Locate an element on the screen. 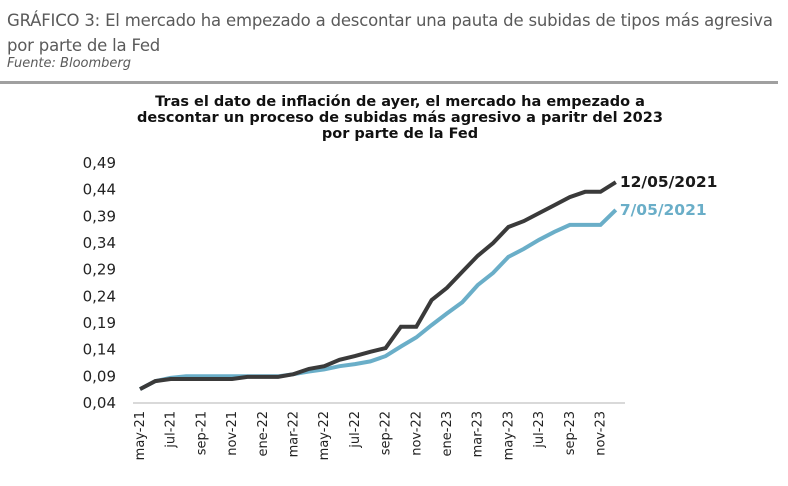 This screenshot has width=788, height=486. y-tick-label: 0,49 is located at coordinates (99, 163).